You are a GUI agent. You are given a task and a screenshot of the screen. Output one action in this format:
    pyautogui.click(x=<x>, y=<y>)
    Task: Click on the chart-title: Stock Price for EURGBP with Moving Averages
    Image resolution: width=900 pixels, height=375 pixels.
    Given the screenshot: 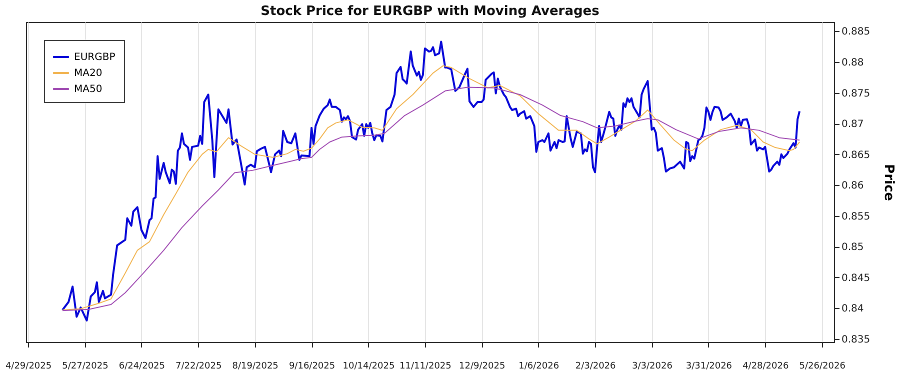 What is the action you would take?
    pyautogui.click(x=430, y=11)
    